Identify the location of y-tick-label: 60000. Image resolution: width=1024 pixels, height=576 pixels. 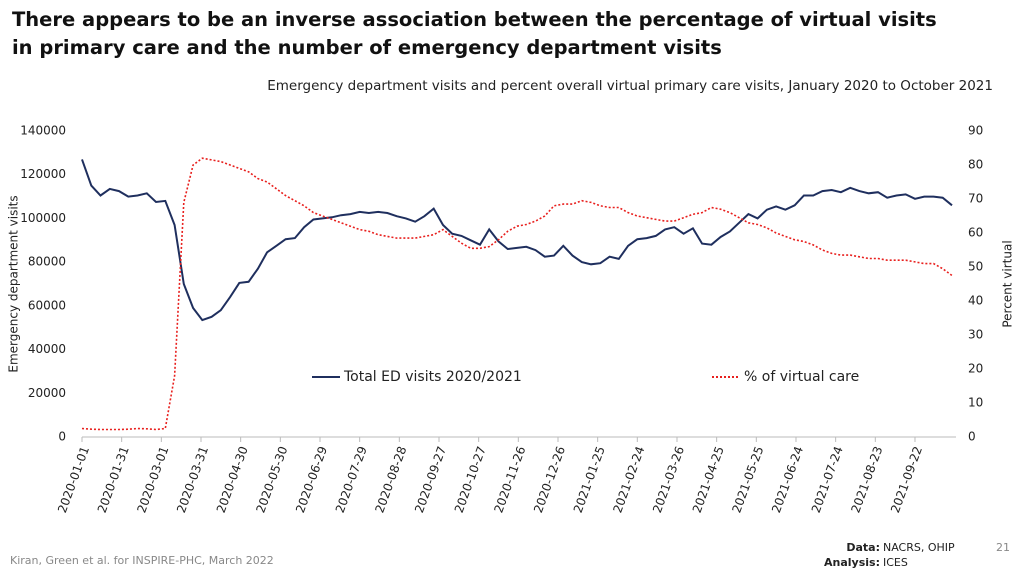
(47, 305).